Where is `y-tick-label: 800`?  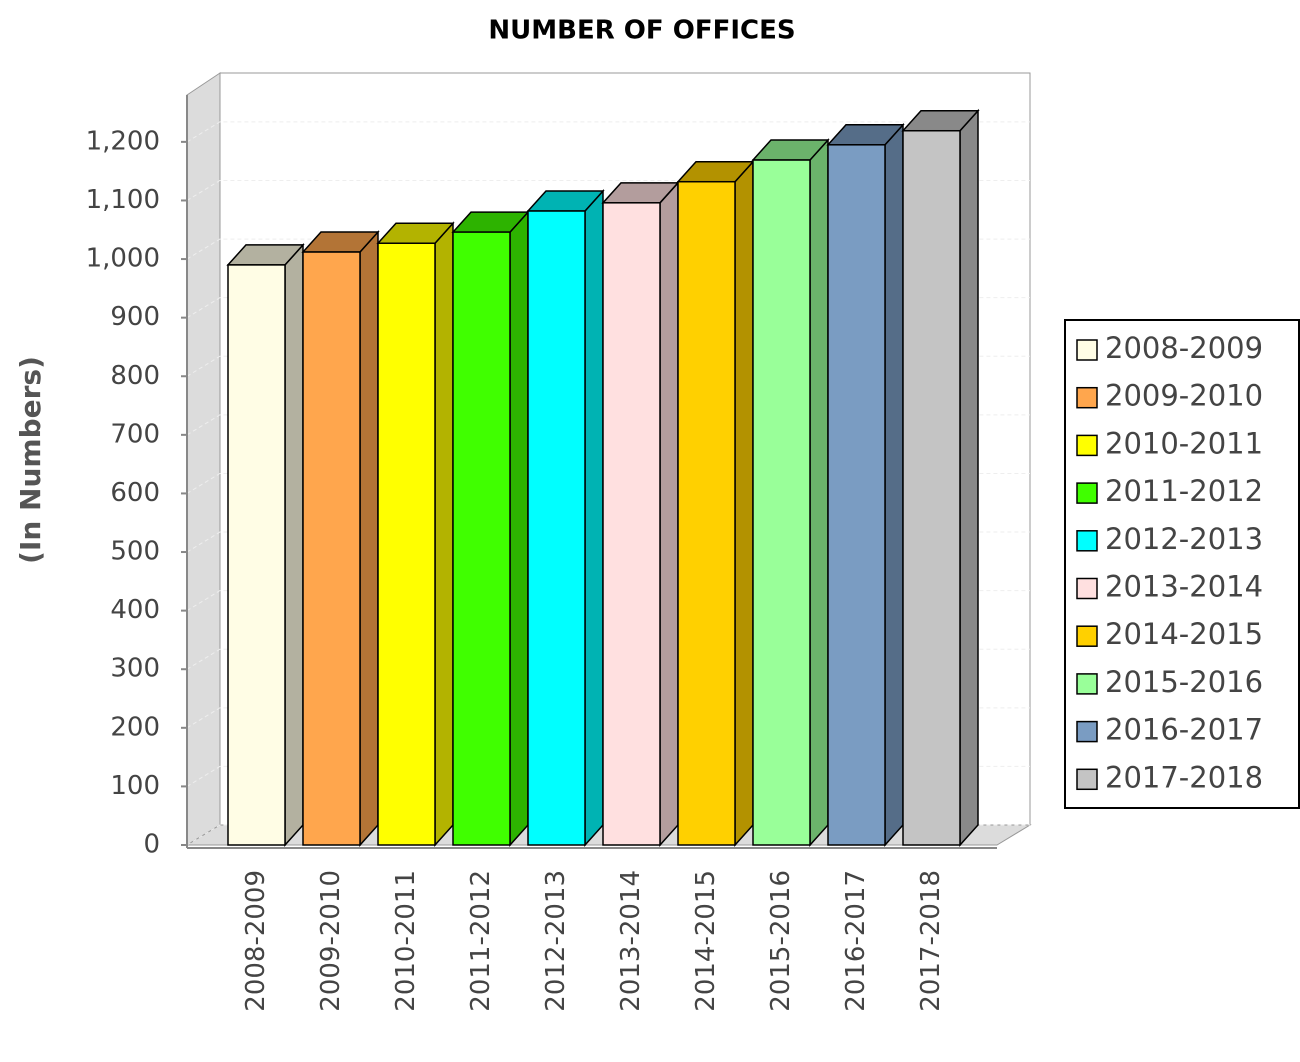 y-tick-label: 800 is located at coordinates (135, 376).